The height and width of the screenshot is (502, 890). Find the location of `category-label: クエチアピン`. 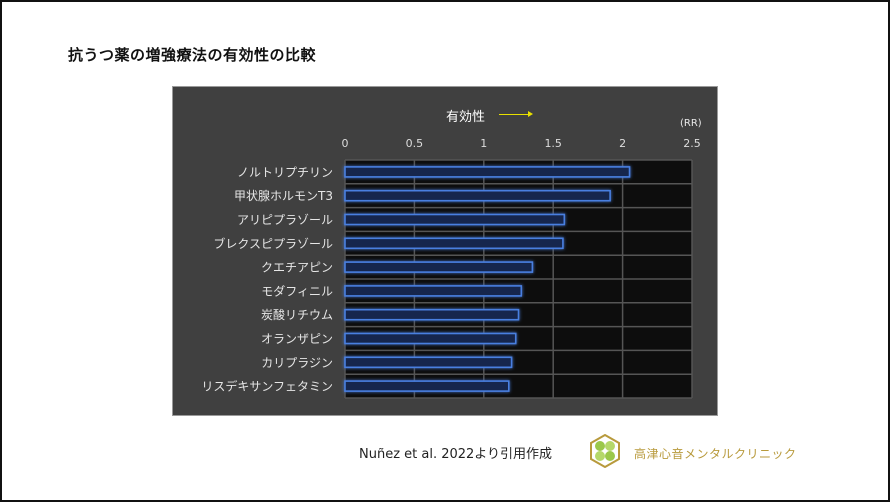

category-label: クエチアピン is located at coordinates (297, 268).